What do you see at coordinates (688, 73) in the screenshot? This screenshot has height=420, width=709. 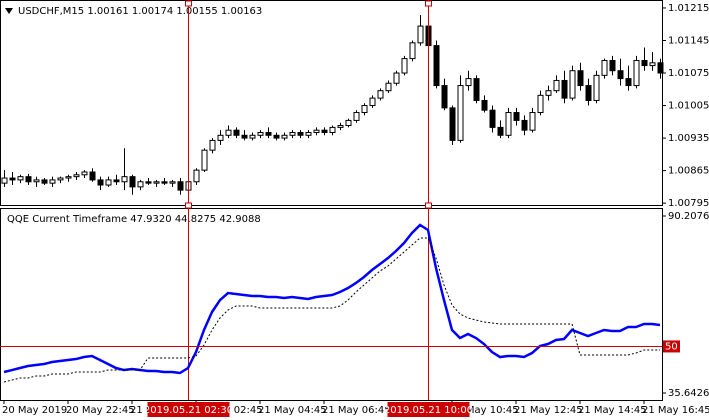 I see `y-tick-label: 1.01075` at bounding box center [688, 73].